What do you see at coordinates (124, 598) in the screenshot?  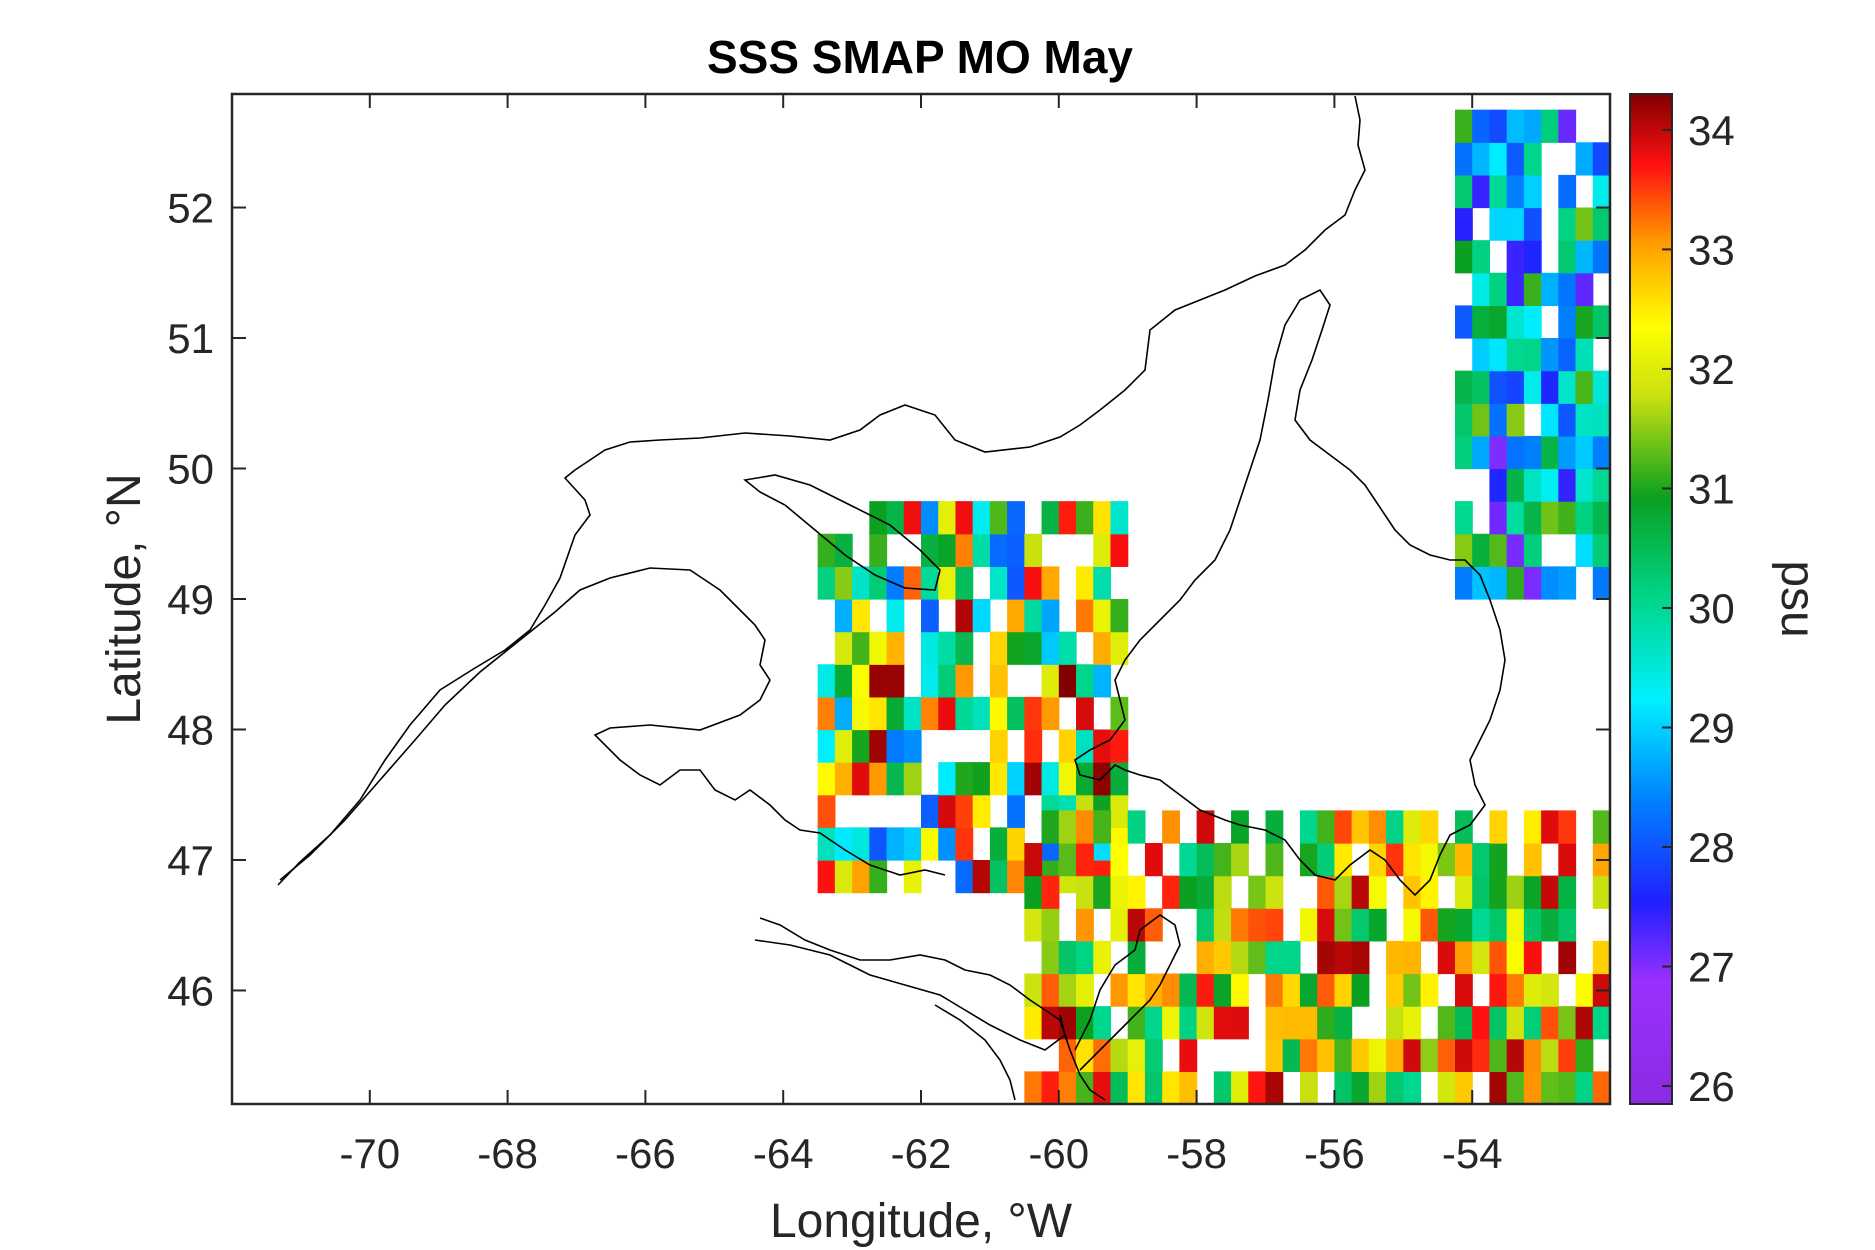 I see `y-axis-label: Latitude, °N` at bounding box center [124, 598].